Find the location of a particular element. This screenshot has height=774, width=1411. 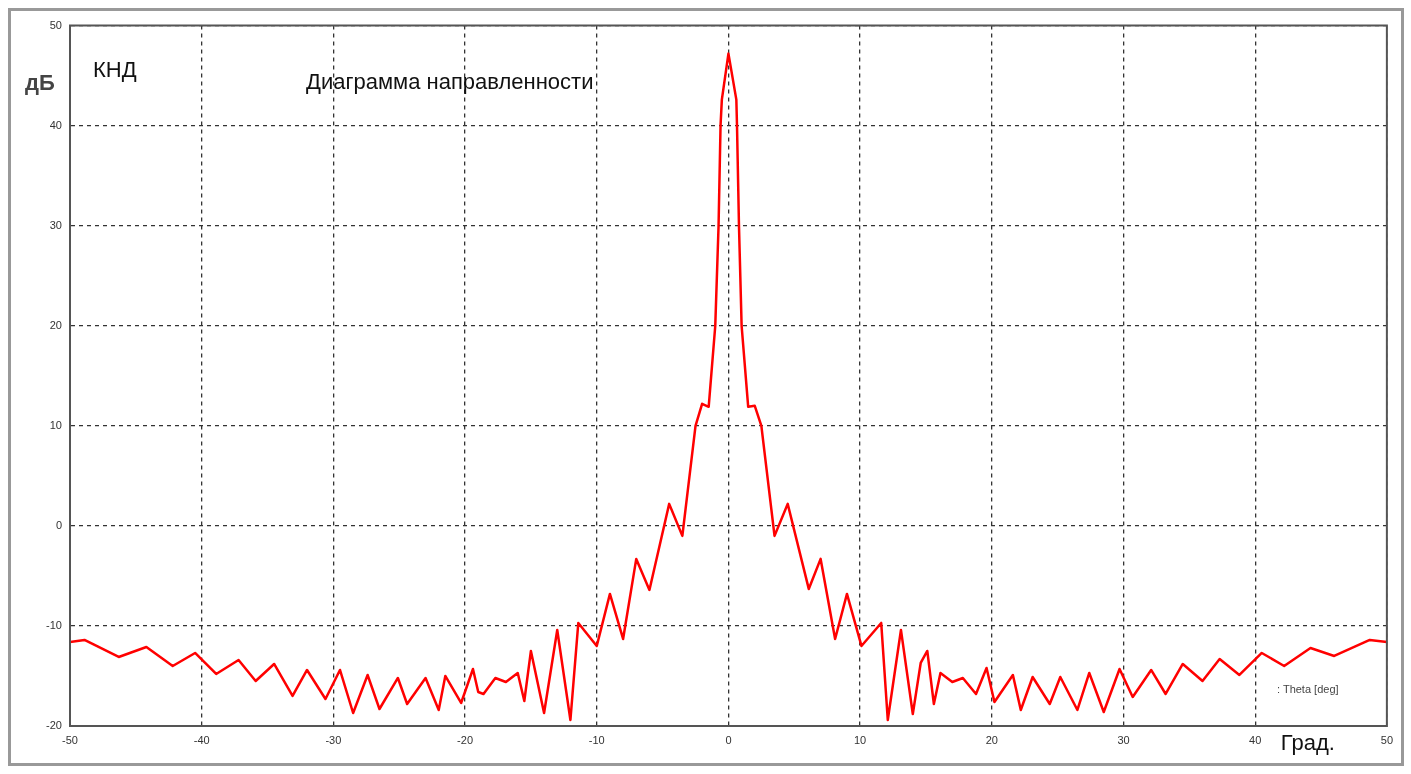

y-tick-label: 10 is located at coordinates (55, 424).